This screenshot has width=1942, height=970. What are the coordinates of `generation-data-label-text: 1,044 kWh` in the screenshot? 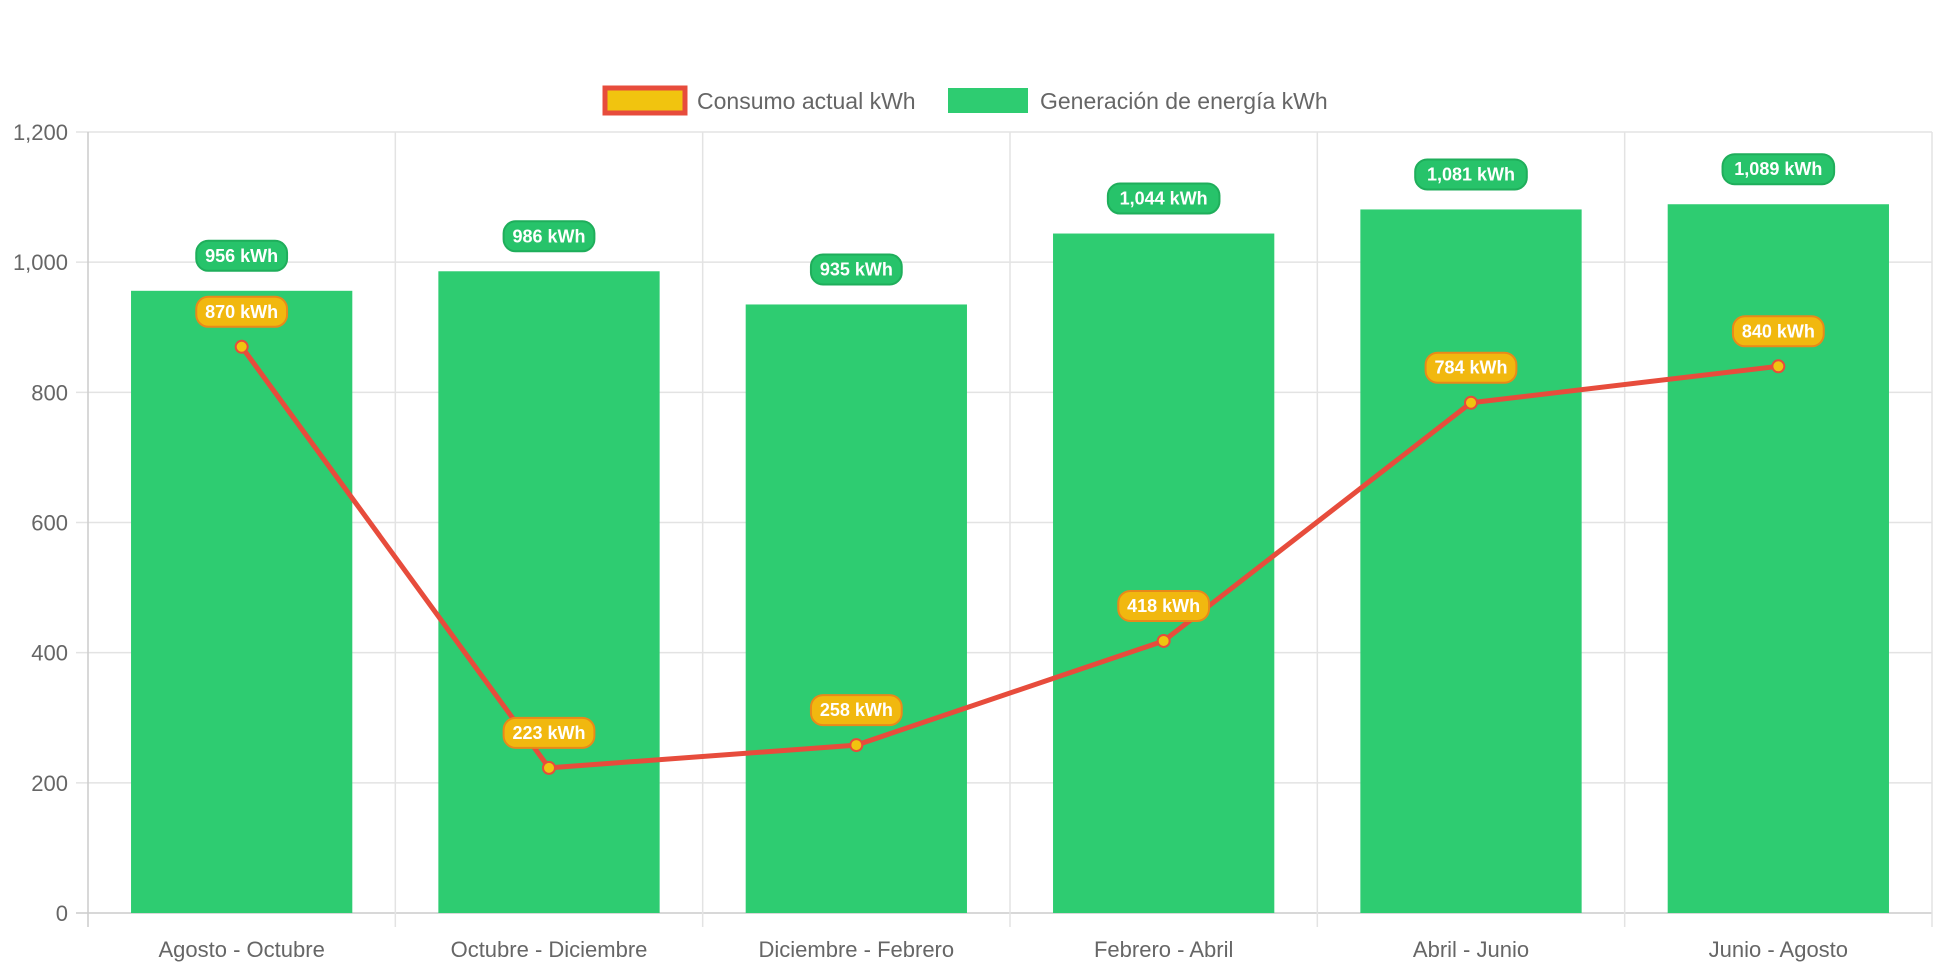 It's located at (1164, 199).